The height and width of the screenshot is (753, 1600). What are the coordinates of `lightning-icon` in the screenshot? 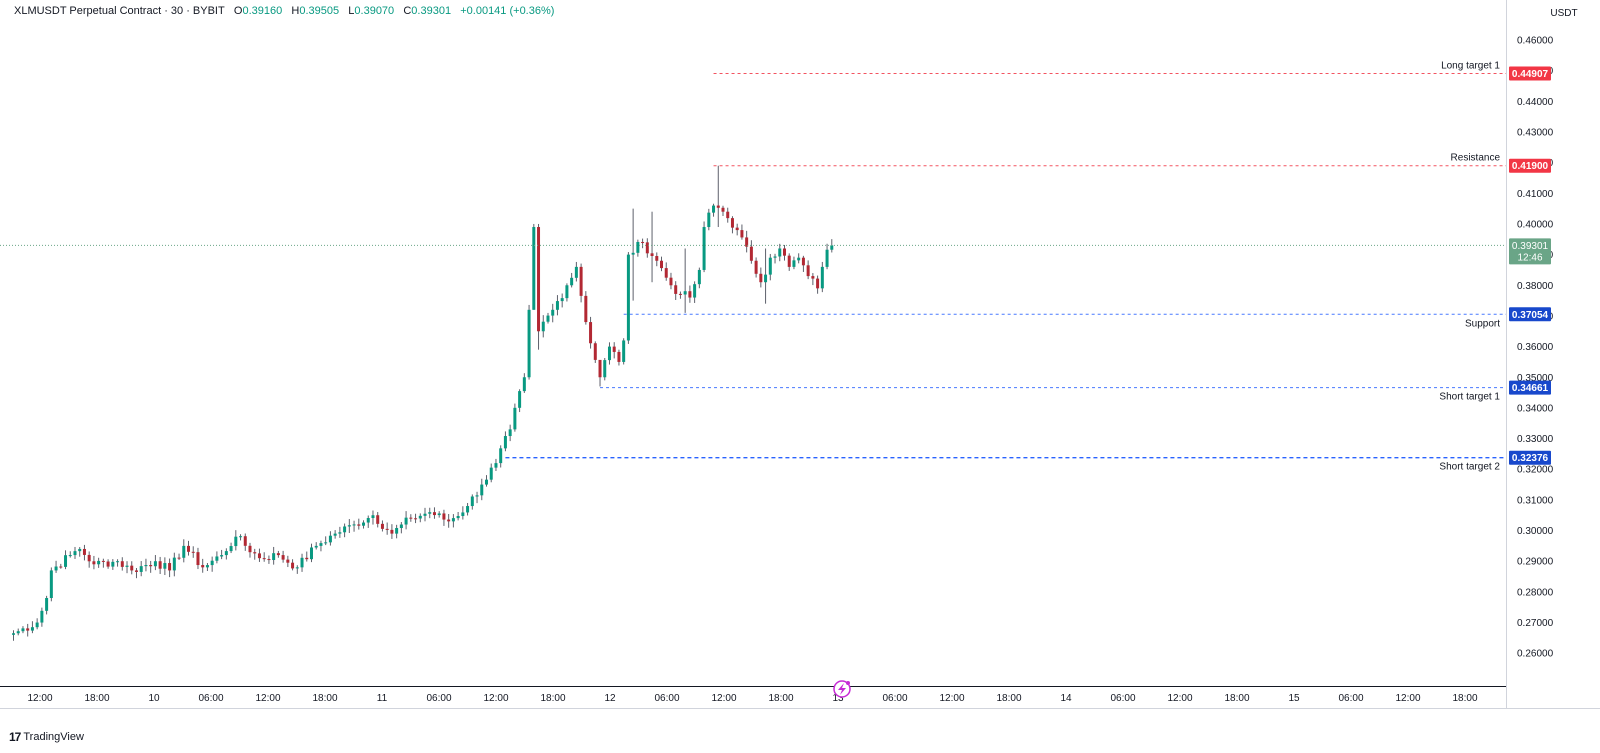 It's located at (842, 689).